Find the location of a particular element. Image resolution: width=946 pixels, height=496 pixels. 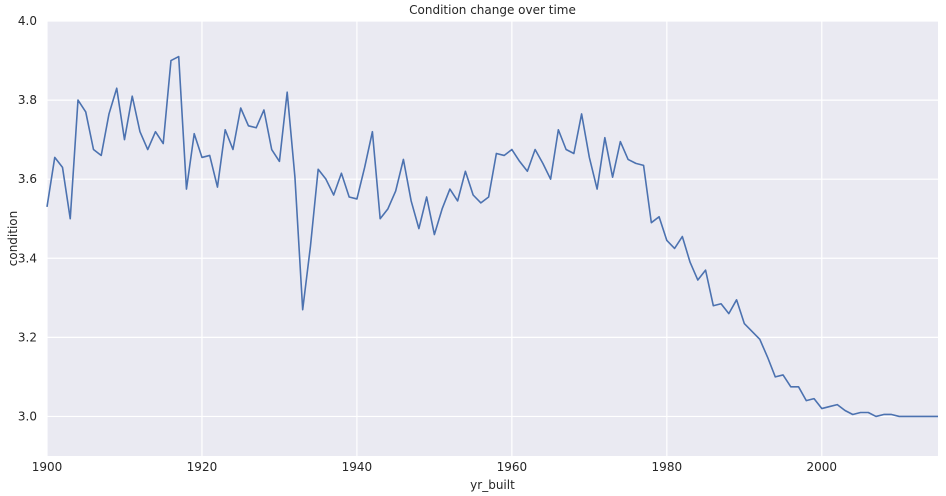

x-tick-label: 1960 is located at coordinates (512, 467).